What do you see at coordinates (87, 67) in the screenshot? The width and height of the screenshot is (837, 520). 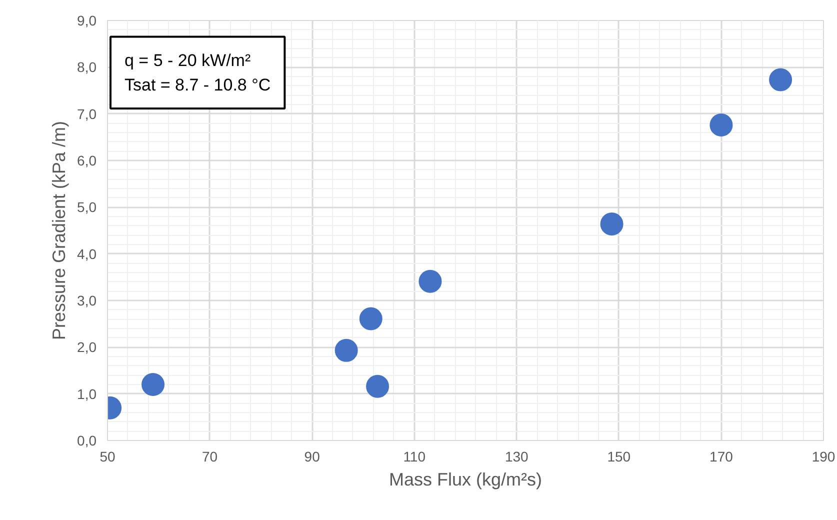 I see `y-tick-label: 8,0` at bounding box center [87, 67].